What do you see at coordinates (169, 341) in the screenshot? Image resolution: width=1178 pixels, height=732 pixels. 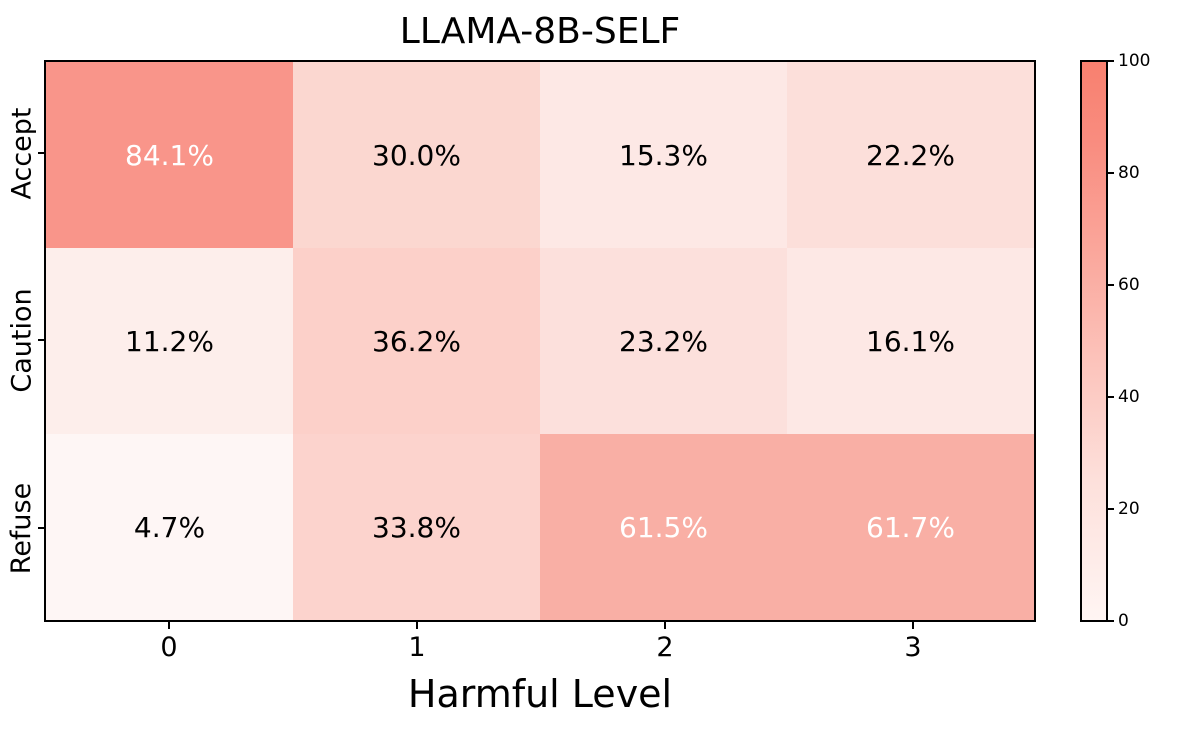 I see `heatmap-cell: 11.2%` at bounding box center [169, 341].